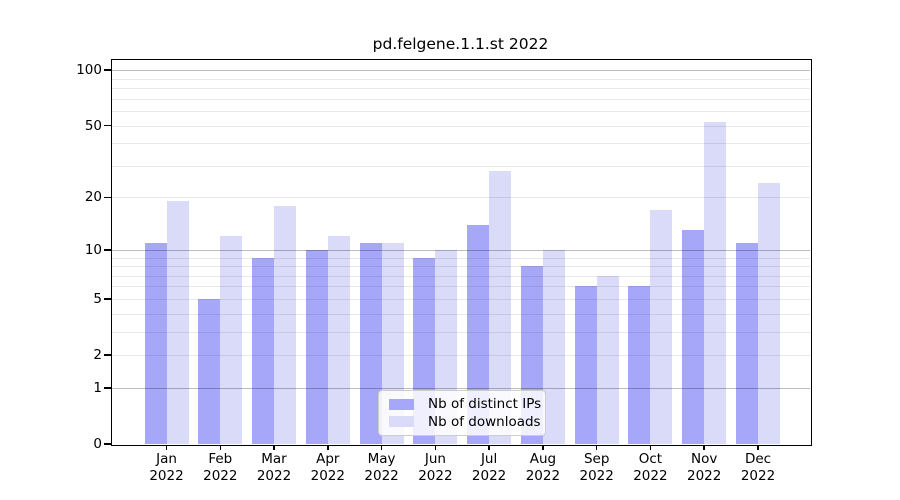 This screenshot has height=500, width=900. What do you see at coordinates (758, 476) in the screenshot?
I see `x-tick-label-year-dec: 2022` at bounding box center [758, 476].